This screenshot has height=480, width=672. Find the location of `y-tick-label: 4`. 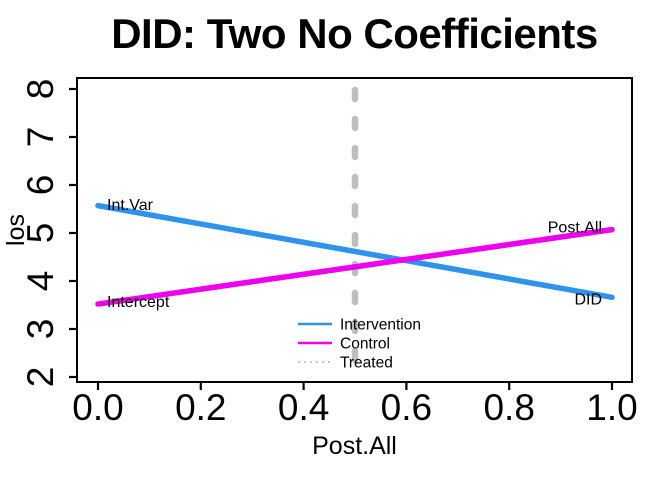

y-tick-label: 4 is located at coordinates (40, 281).